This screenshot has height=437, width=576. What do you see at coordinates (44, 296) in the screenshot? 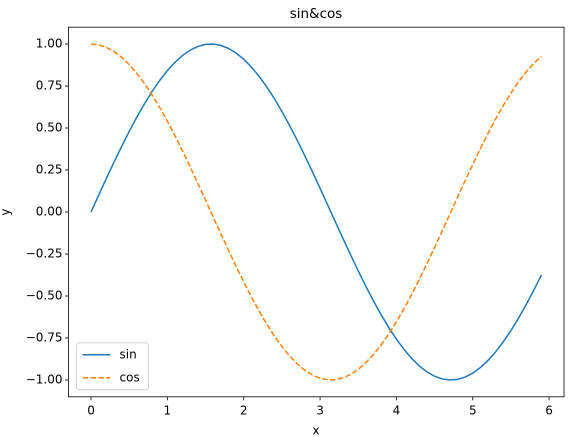
I see `y-tick-label: −0.50` at bounding box center [44, 296].